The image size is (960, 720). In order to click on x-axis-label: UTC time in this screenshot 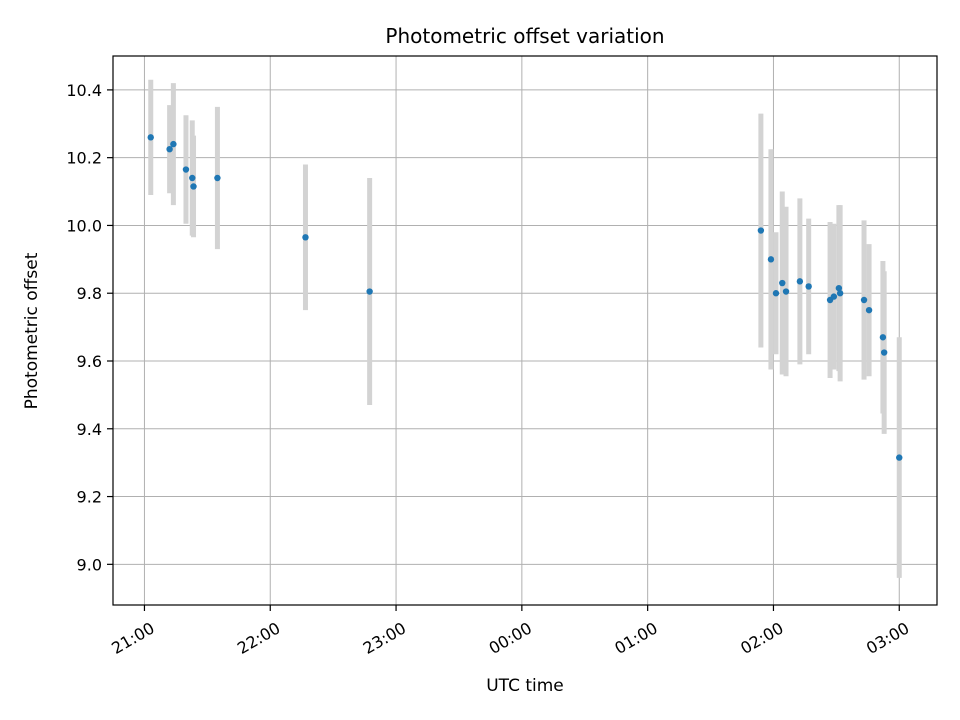, I will do `click(525, 686)`.